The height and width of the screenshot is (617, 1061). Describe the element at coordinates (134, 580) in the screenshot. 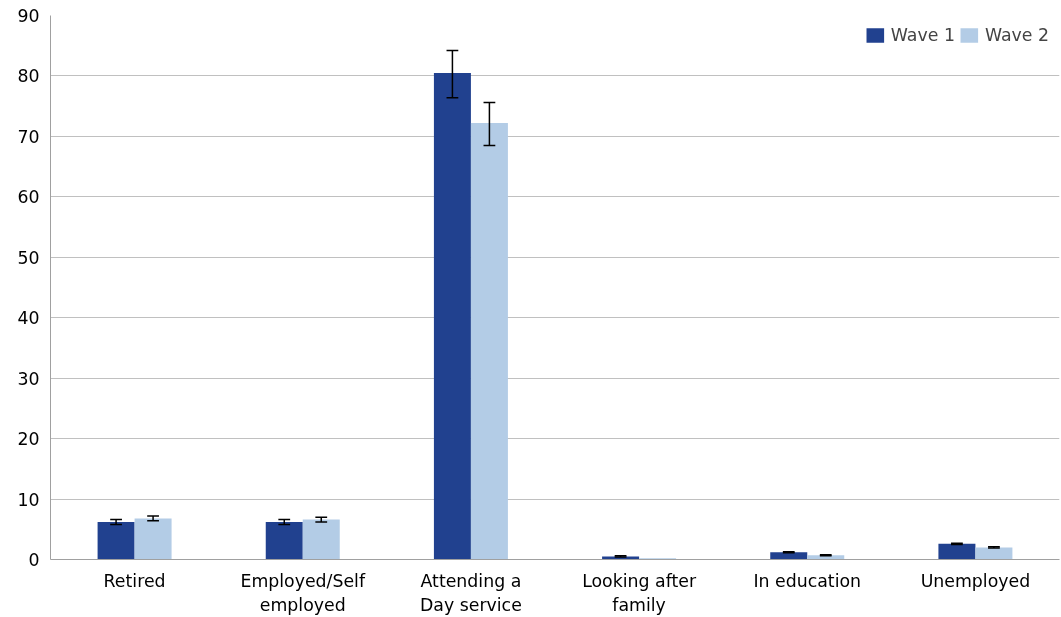

I see `x-tick-label: Retired` at that location.